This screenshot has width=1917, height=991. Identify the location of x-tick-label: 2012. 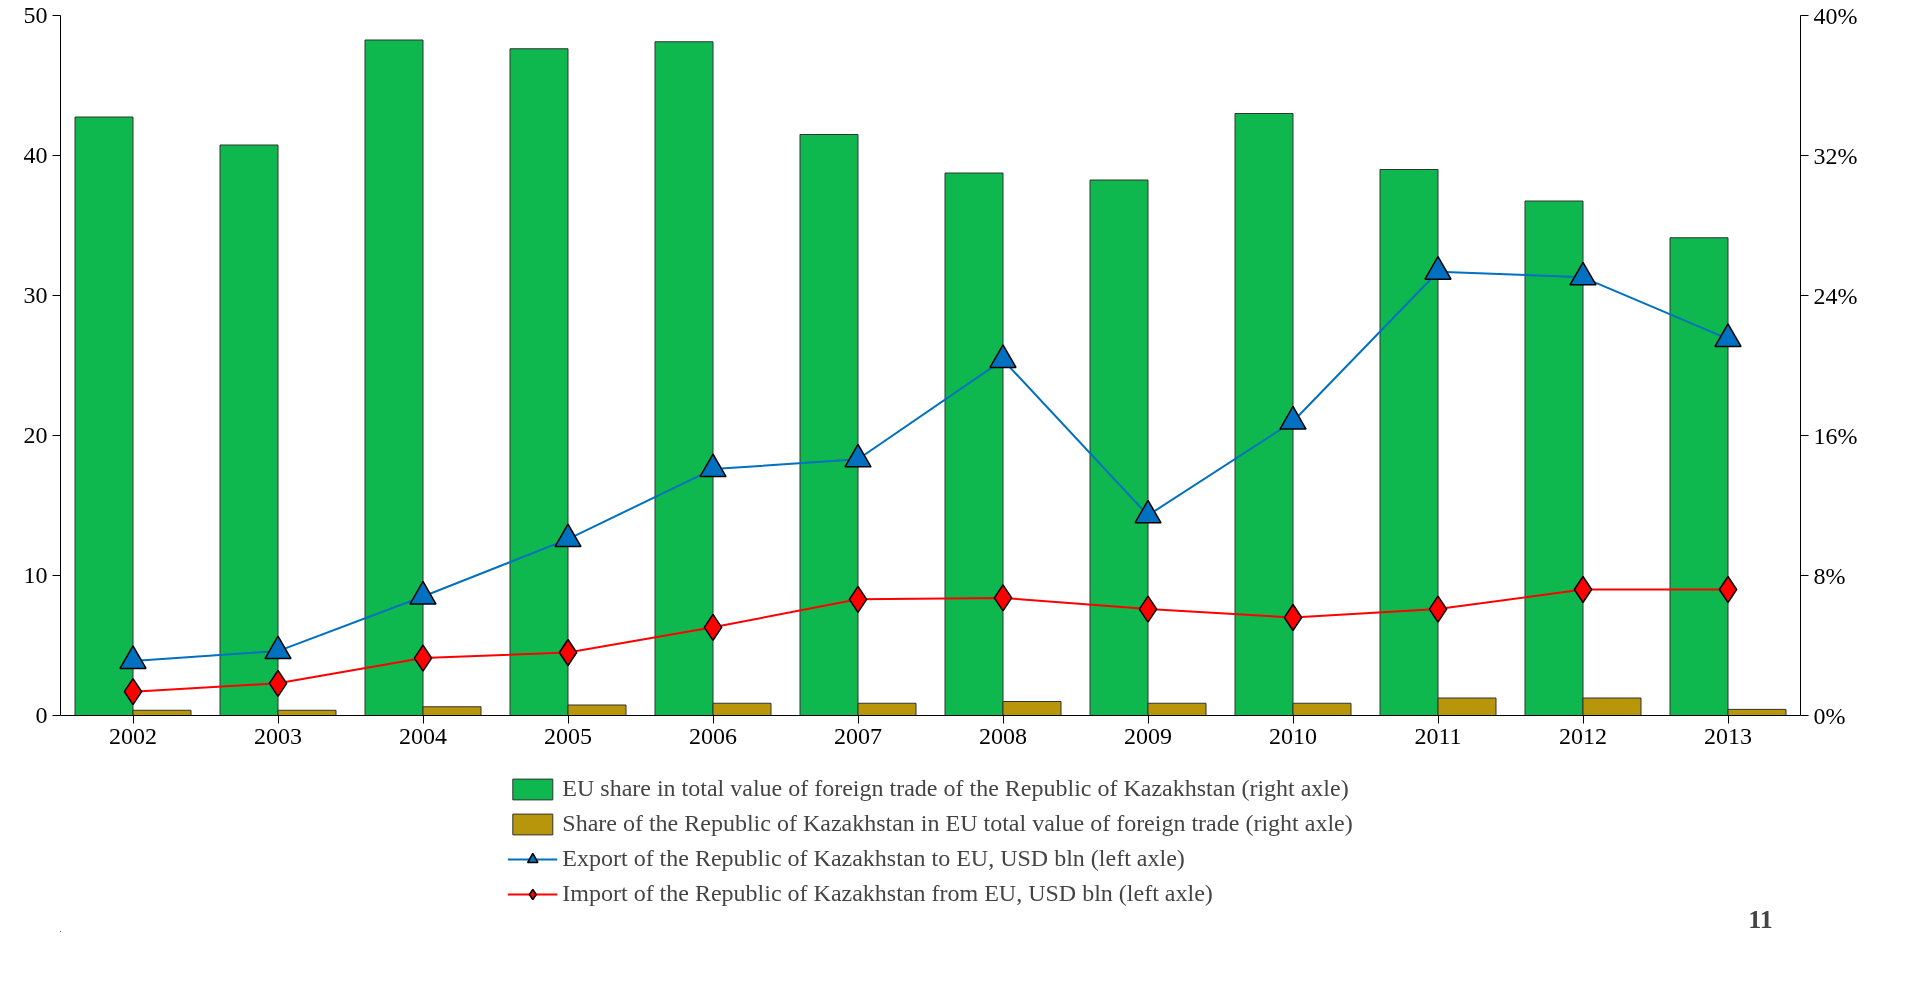
(1583, 735).